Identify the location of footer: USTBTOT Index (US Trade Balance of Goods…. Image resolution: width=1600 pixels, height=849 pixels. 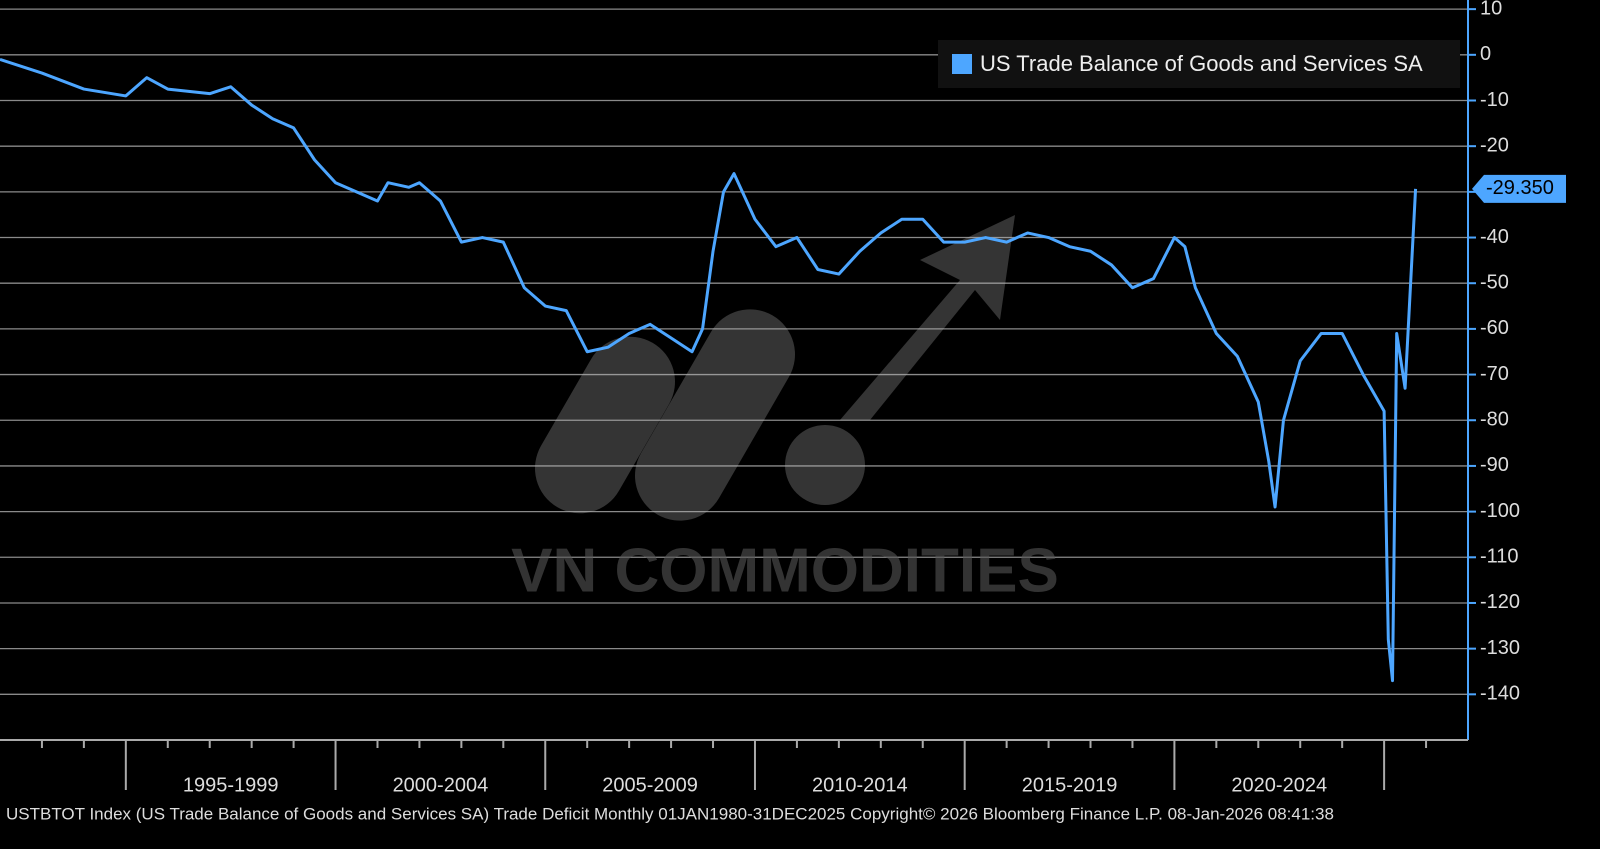
(670, 813).